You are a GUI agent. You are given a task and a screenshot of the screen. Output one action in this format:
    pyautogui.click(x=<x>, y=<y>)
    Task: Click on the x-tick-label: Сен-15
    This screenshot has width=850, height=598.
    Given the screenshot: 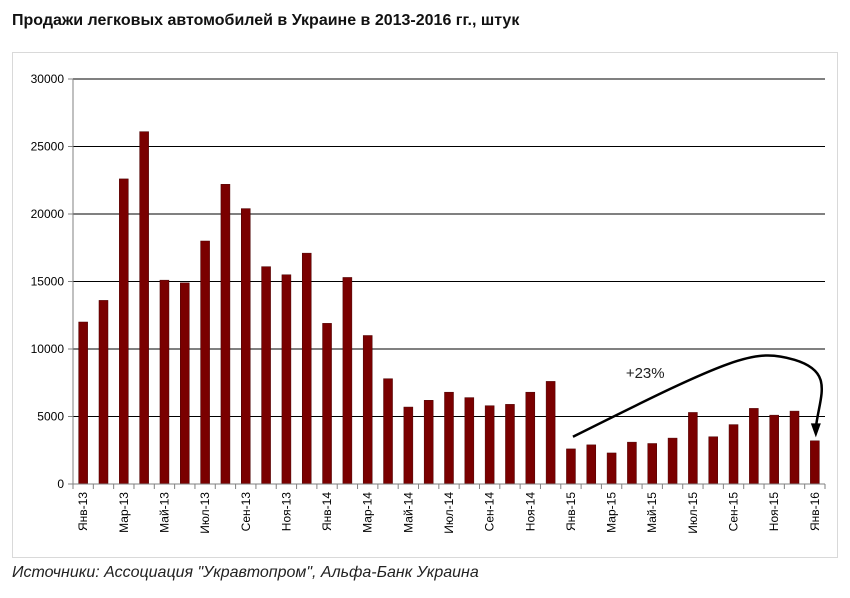 What is the action you would take?
    pyautogui.click(x=734, y=512)
    